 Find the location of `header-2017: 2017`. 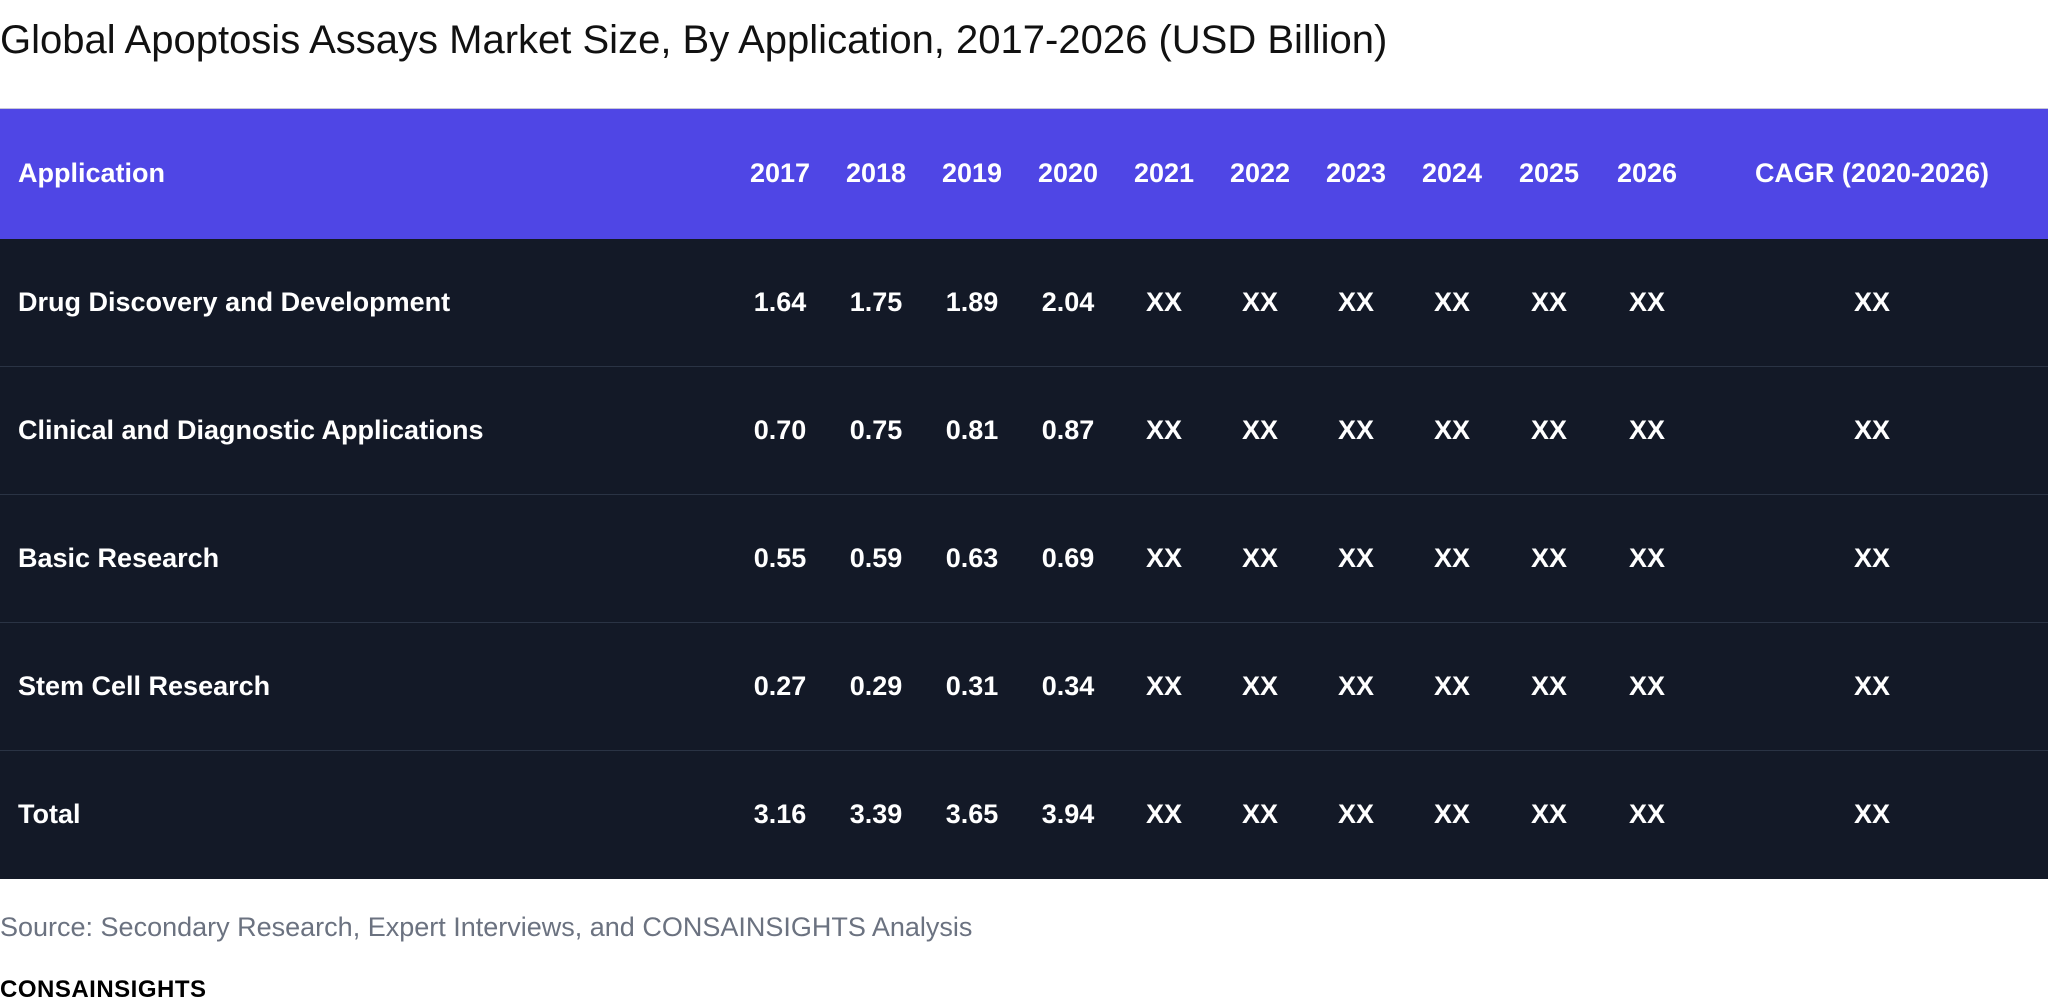

header-2017: 2017 is located at coordinates (780, 173).